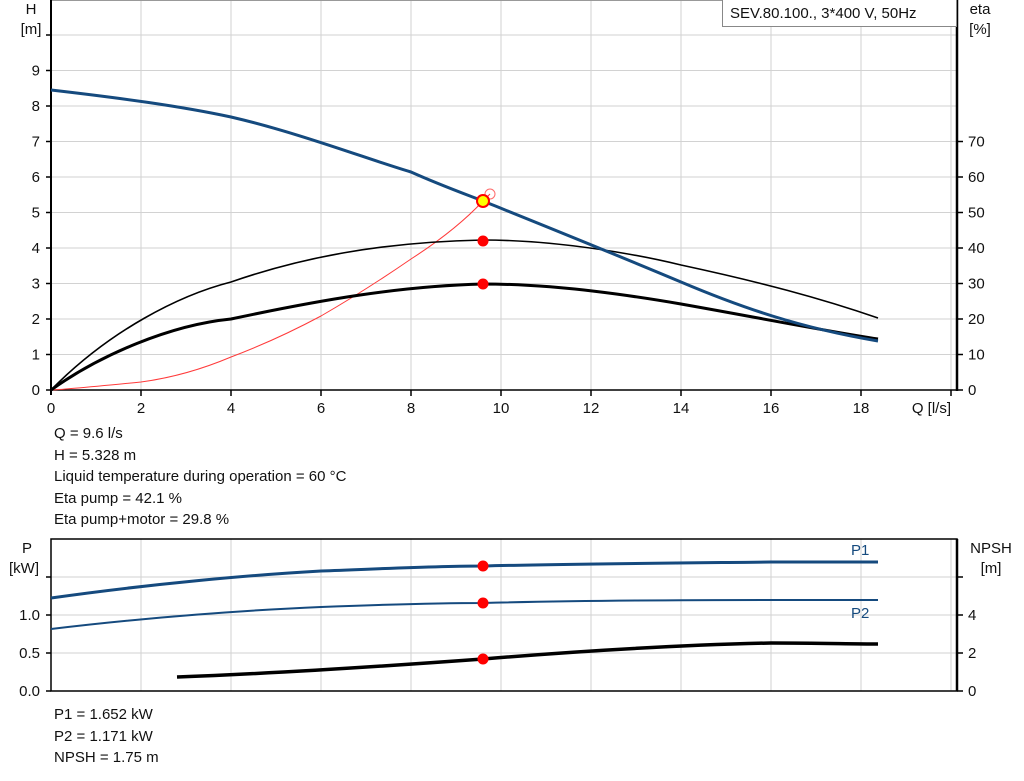 The height and width of the screenshot is (781, 1024). Describe the element at coordinates (36, 355) in the screenshot. I see `svg-text: 1` at that location.